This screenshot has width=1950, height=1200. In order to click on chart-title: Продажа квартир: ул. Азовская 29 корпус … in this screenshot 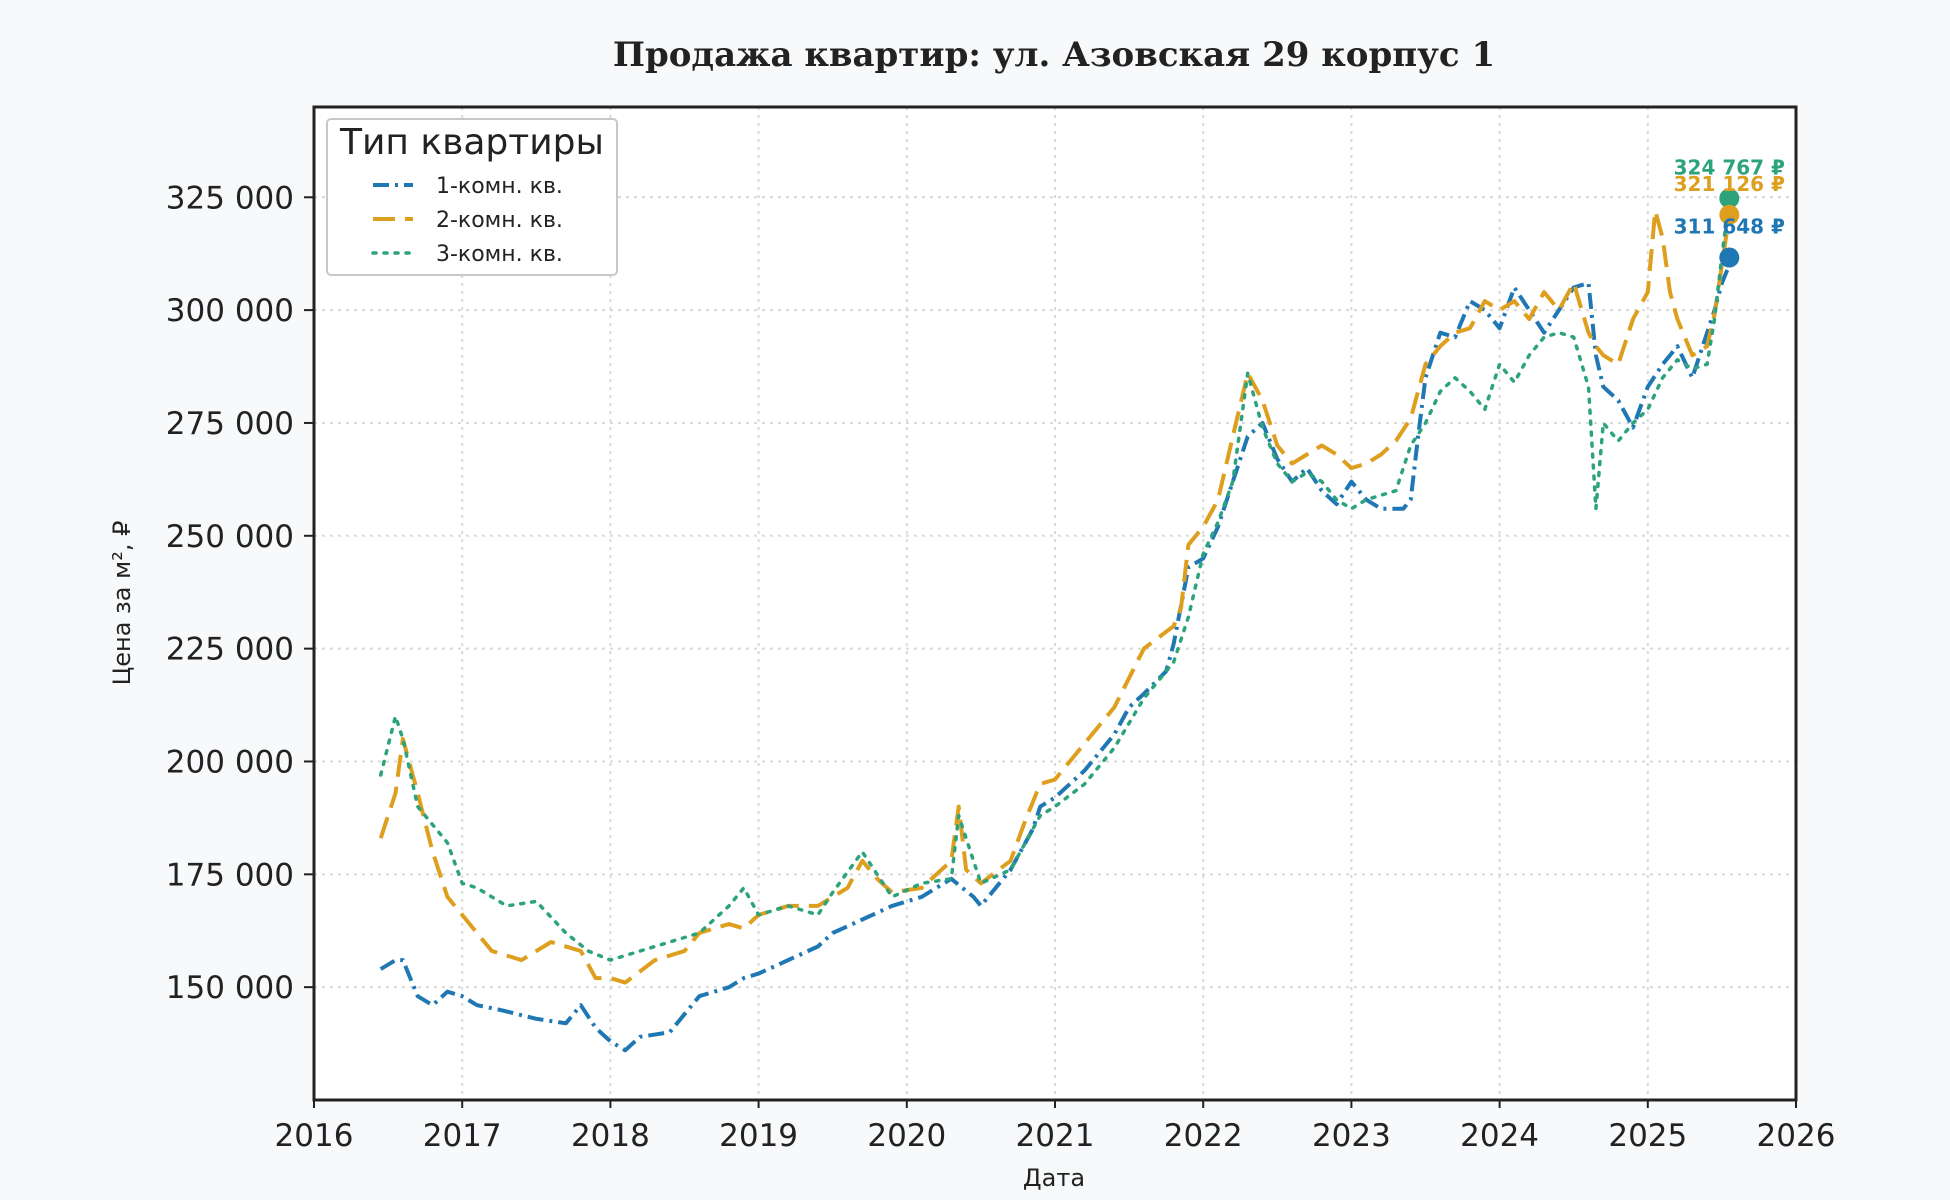, I will do `click(1054, 55)`.